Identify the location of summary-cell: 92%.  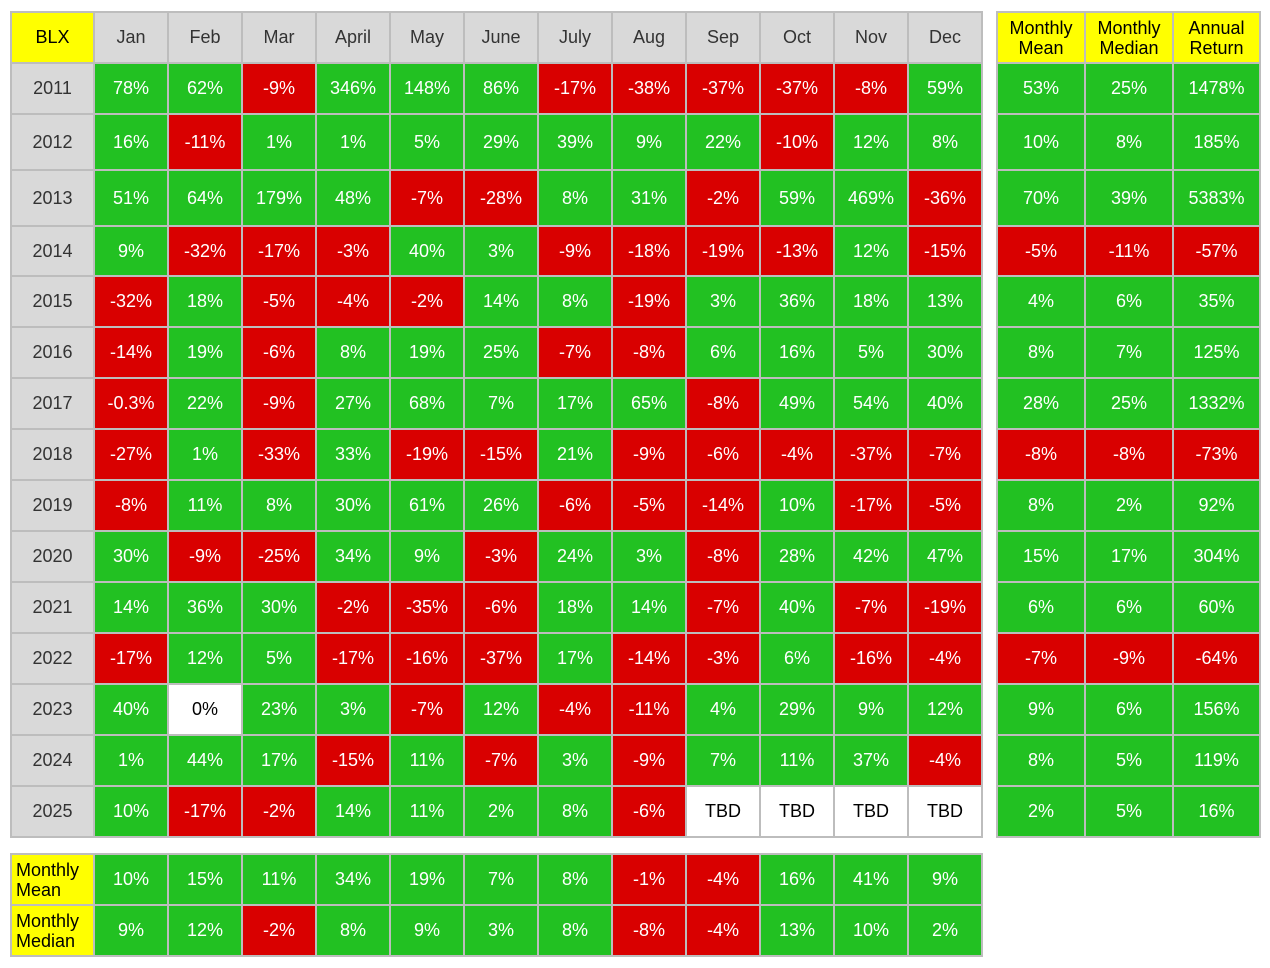
(1216, 505).